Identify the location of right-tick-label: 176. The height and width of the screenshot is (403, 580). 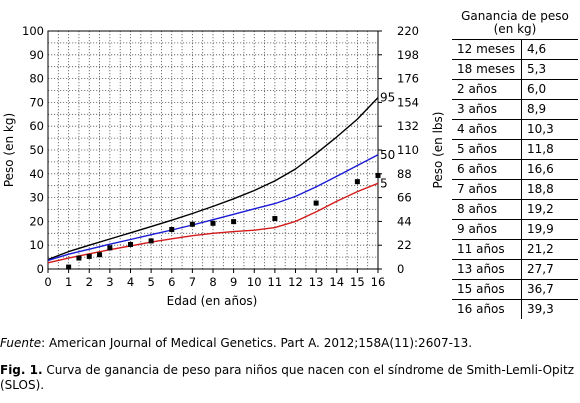
(408, 79).